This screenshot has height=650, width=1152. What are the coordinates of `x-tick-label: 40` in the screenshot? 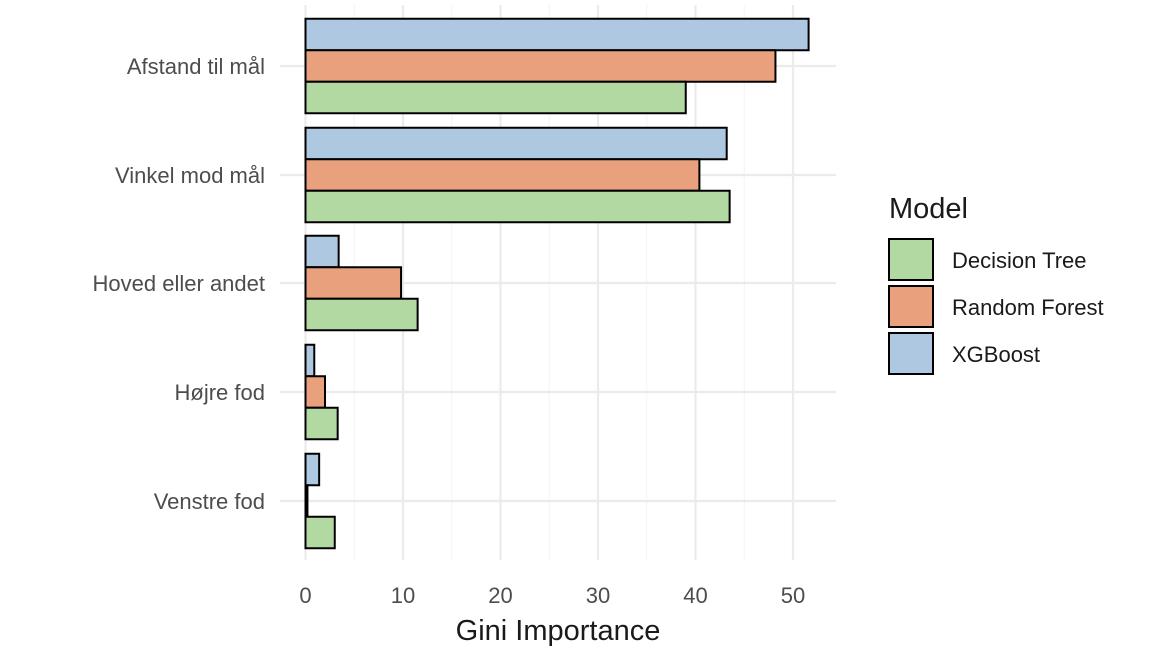 It's located at (695, 595).